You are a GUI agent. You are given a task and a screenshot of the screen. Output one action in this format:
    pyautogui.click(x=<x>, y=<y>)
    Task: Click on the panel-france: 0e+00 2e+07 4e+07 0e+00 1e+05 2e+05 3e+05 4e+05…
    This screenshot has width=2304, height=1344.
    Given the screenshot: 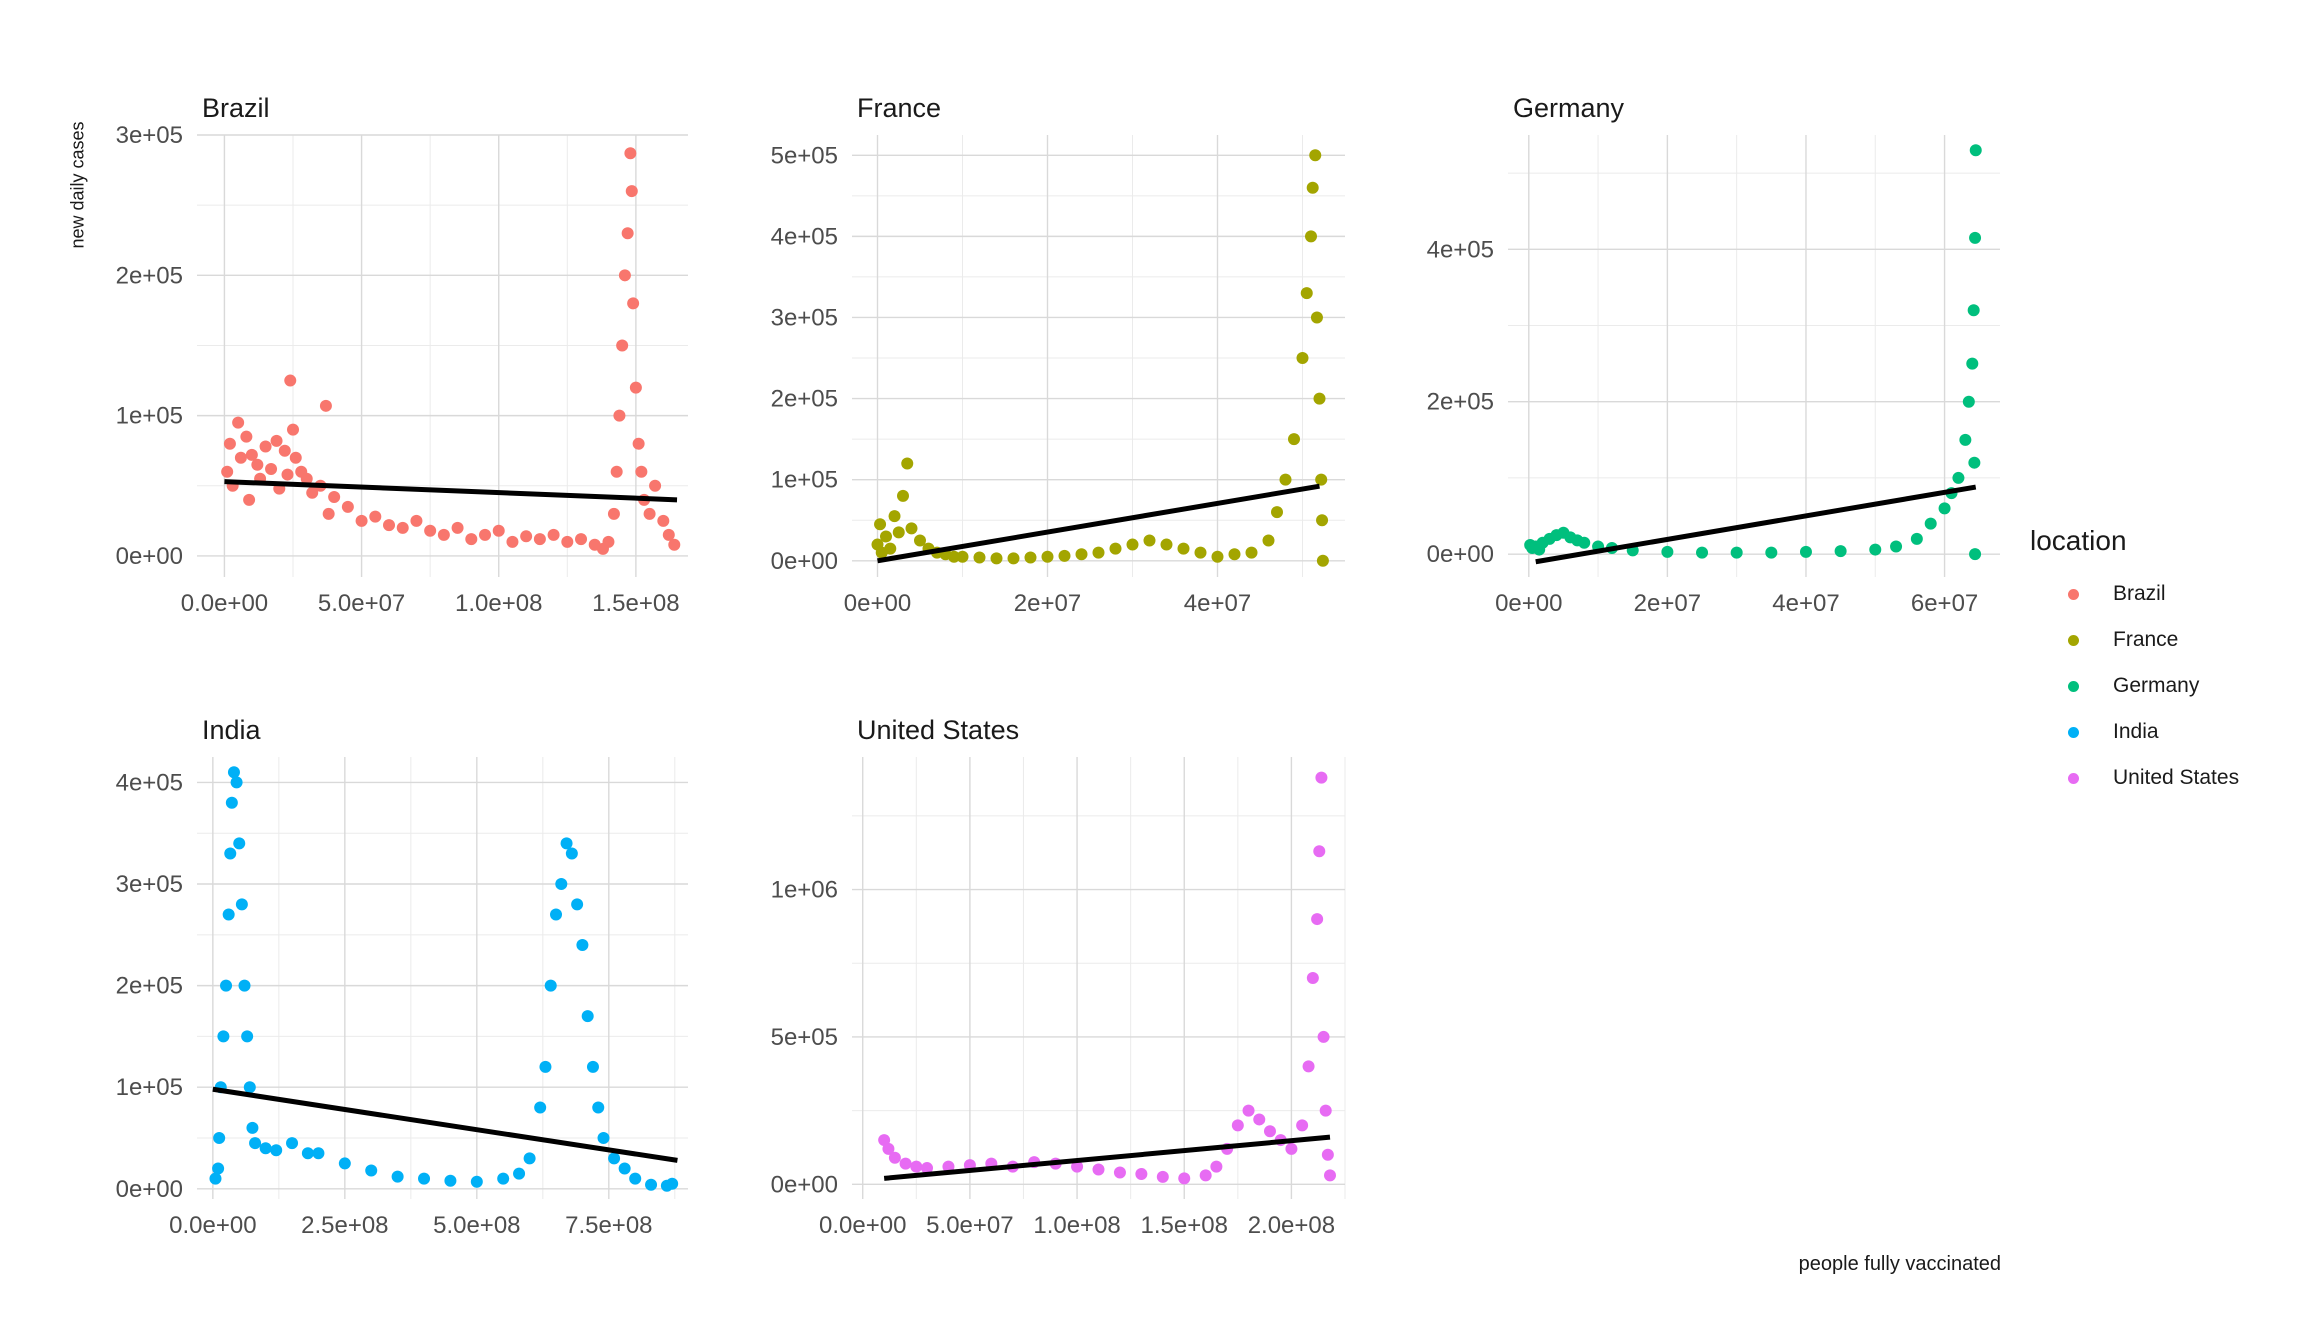 What is the action you would take?
    pyautogui.click(x=1058, y=355)
    